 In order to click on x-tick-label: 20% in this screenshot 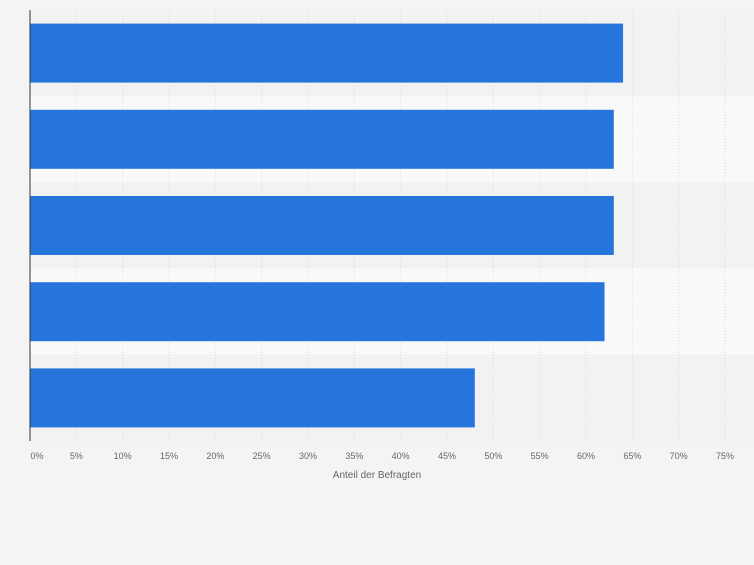, I will do `click(215, 456)`.